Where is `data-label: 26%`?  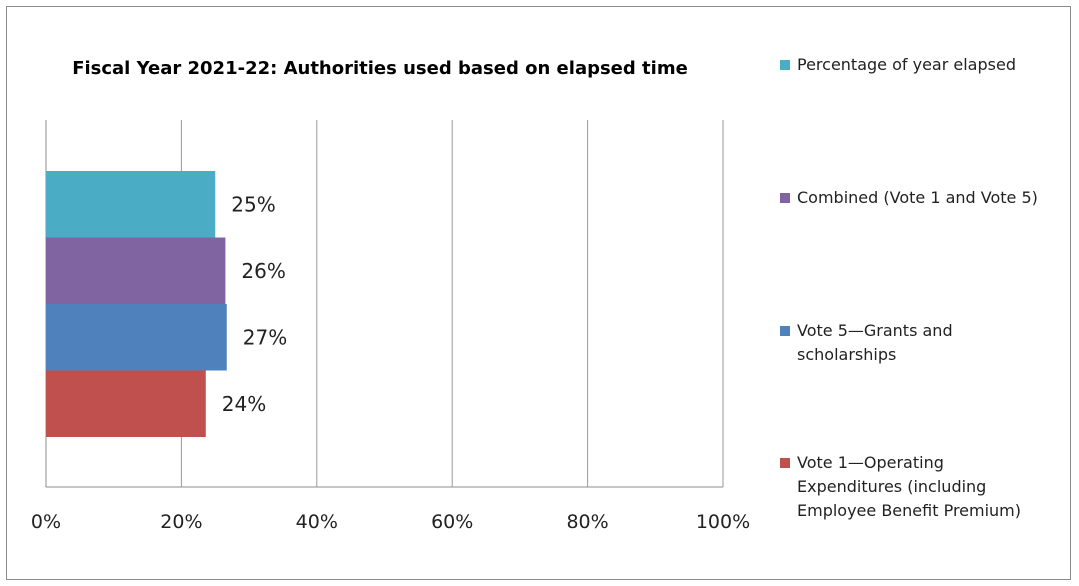 data-label: 26% is located at coordinates (263, 271).